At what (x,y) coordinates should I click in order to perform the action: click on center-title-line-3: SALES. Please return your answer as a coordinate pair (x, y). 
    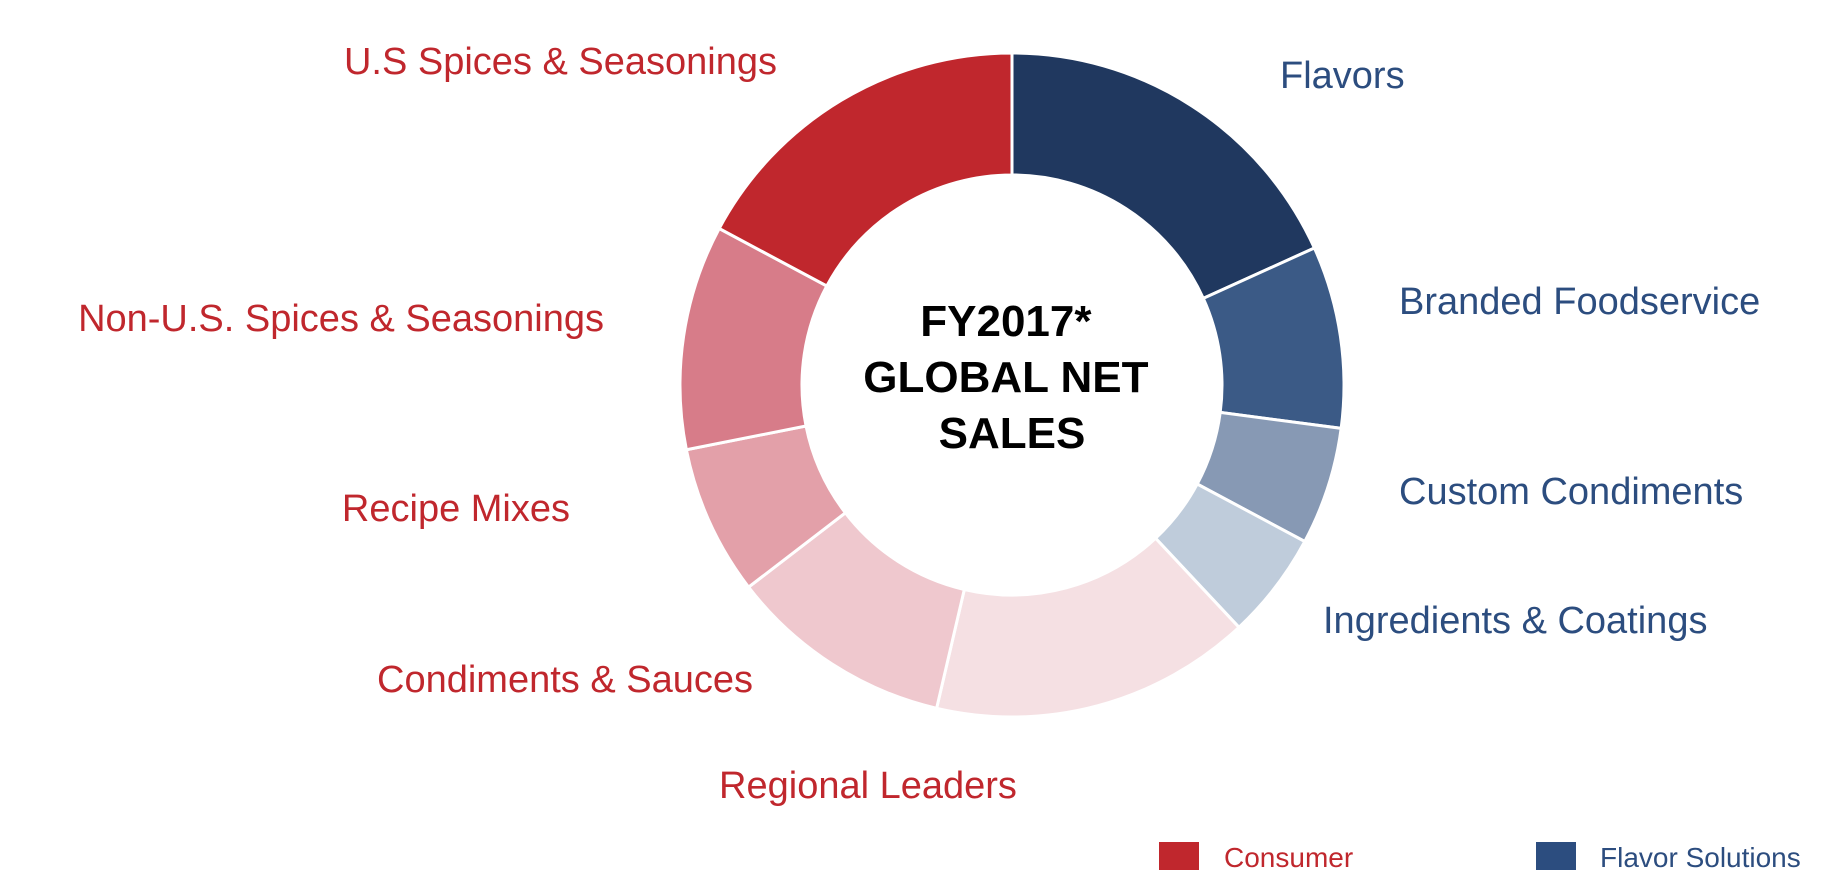
    Looking at the image, I should click on (1012, 433).